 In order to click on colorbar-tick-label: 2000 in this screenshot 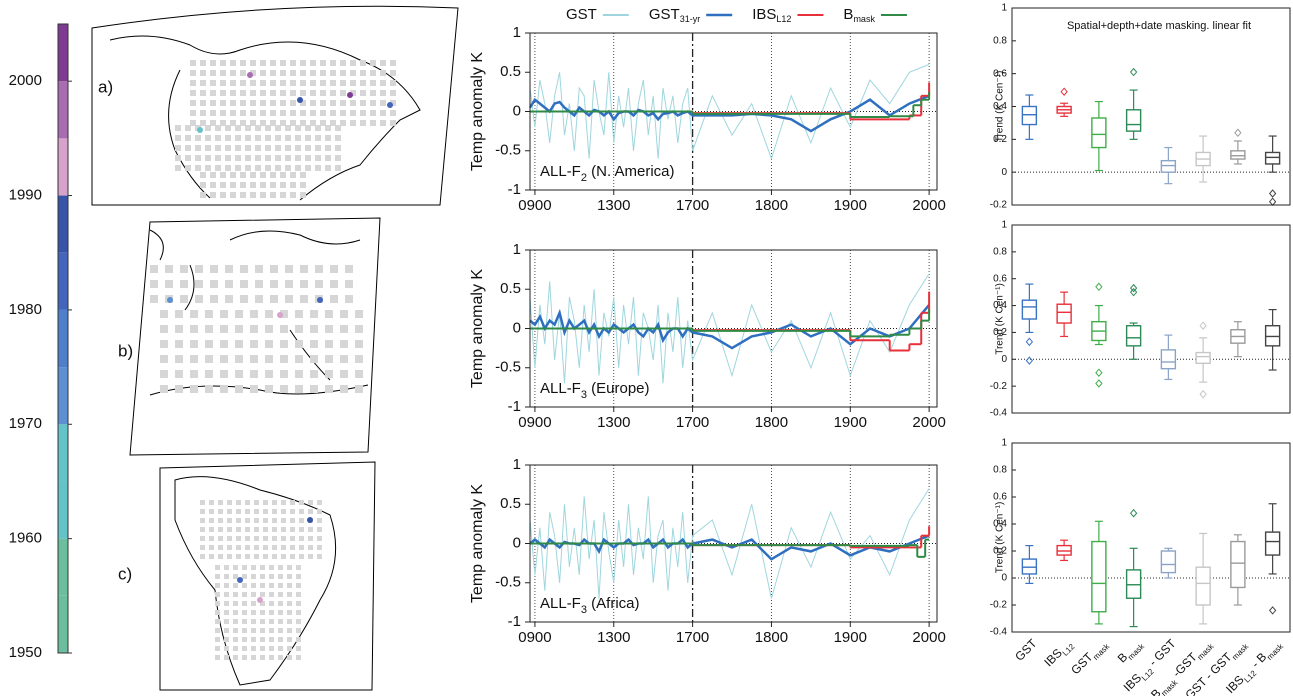, I will do `click(25, 80)`.